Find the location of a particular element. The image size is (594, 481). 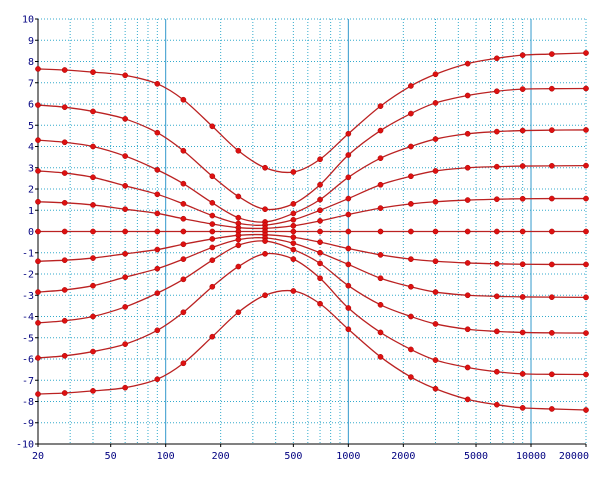

data-point-s1-p6 is located at coordinates (212, 176).